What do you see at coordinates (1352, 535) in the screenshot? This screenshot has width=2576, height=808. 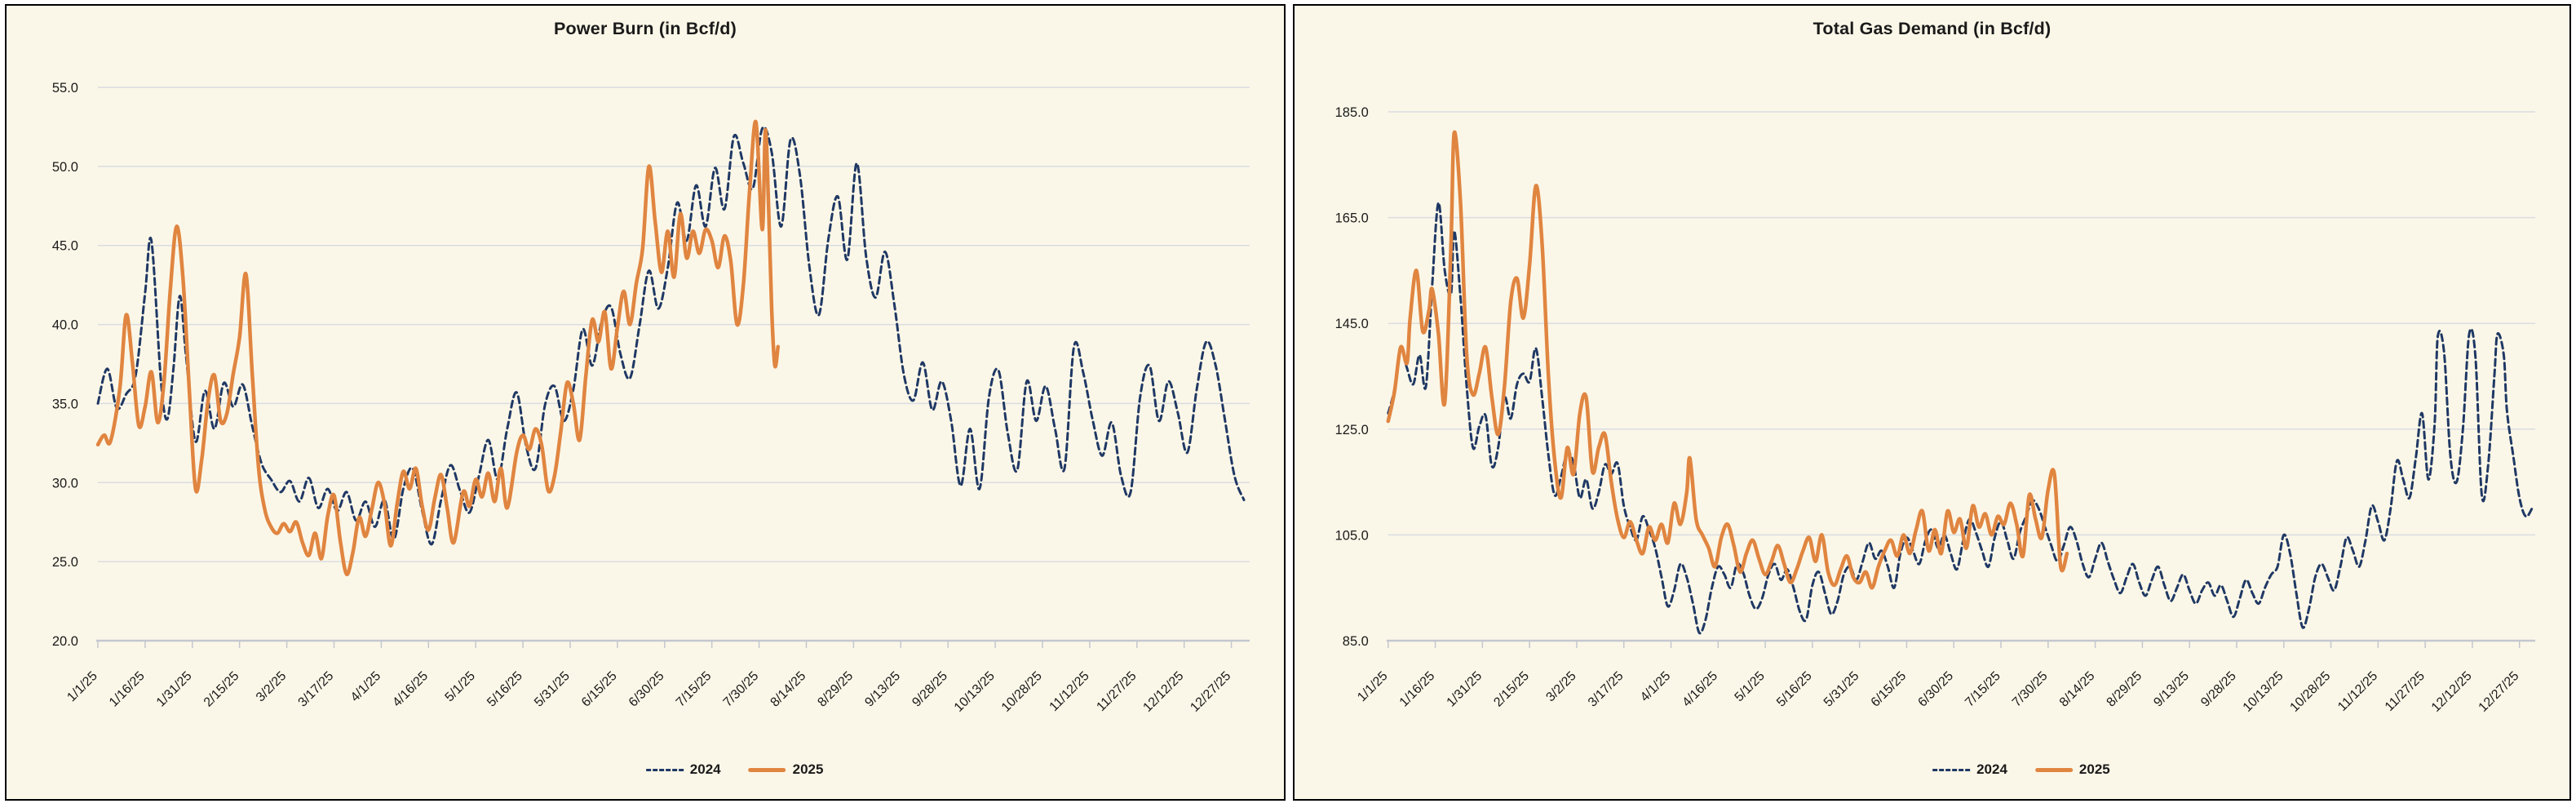 I see `y-axis-tick-label: 105.0` at bounding box center [1352, 535].